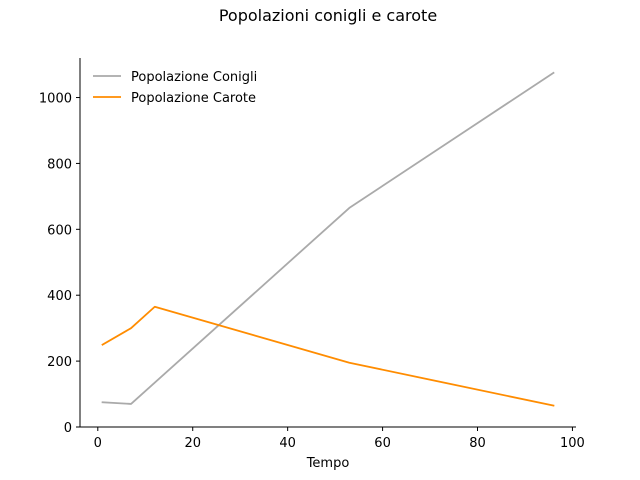  Describe the element at coordinates (175, 88) in the screenshot. I see `legend: Popolazione Conigli Popolazione Carote` at that location.